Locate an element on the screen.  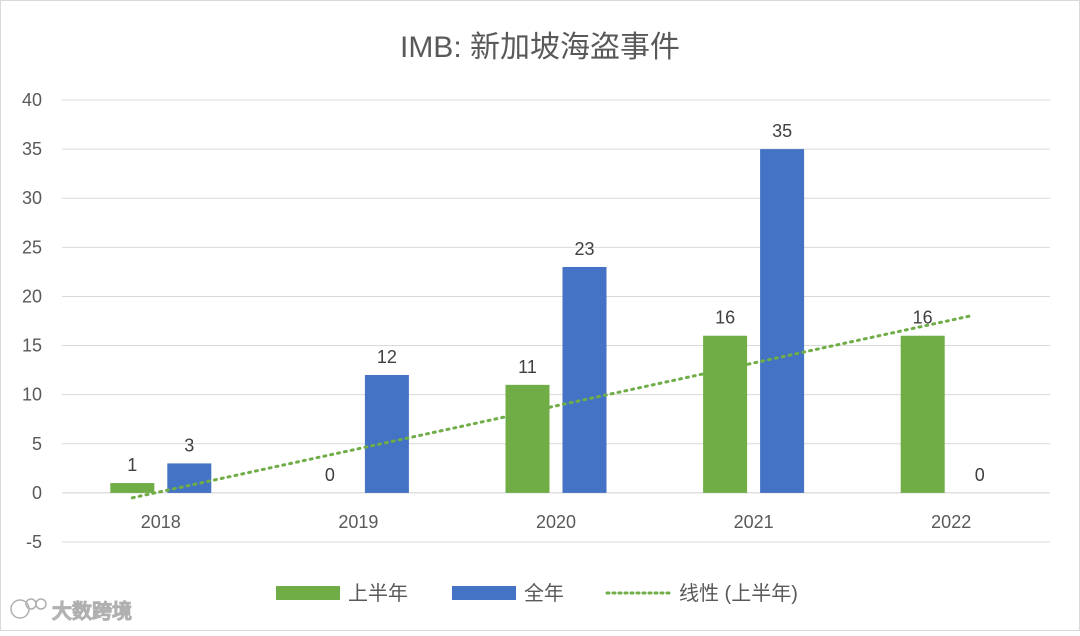
watermark: 大数跨境 is located at coordinates (71, 610).